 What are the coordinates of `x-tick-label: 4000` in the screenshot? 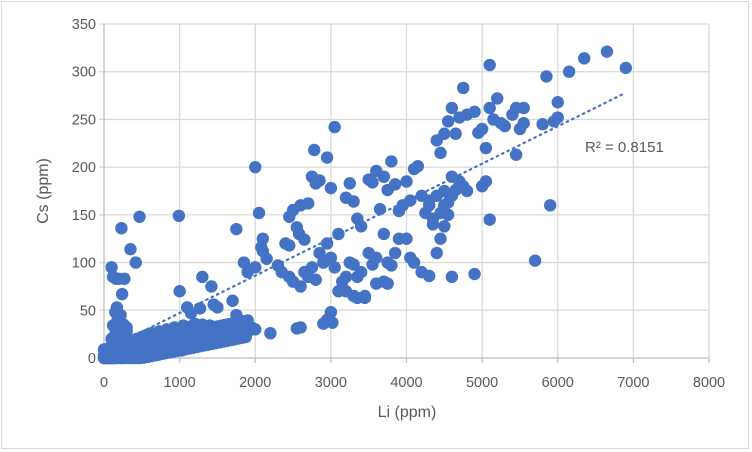 It's located at (406, 383).